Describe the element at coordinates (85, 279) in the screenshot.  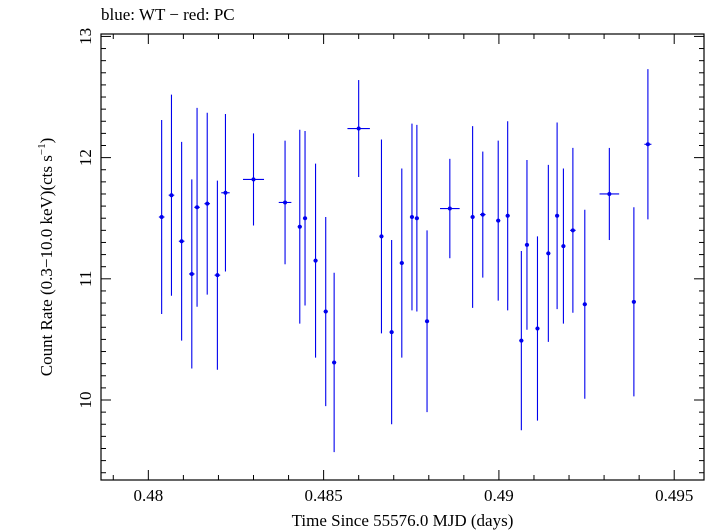
I see `y-tick-label: 11` at that location.